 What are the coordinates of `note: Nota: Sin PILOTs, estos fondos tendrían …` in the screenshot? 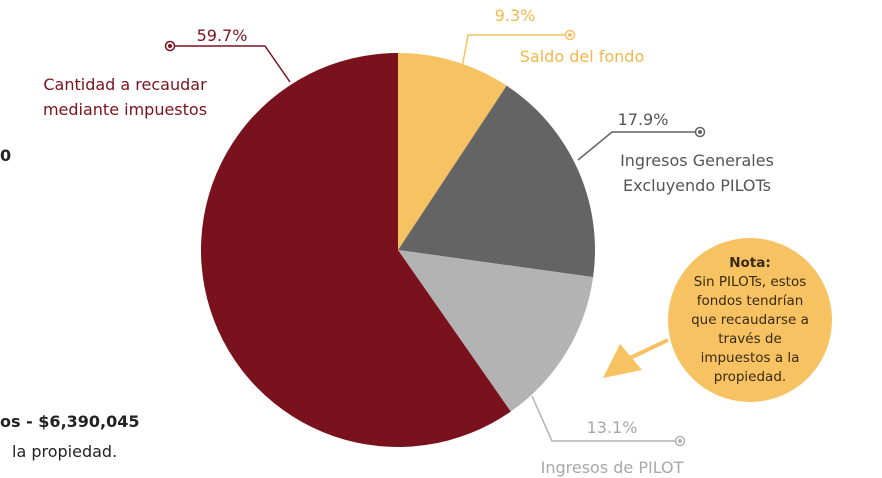 It's located at (750, 320).